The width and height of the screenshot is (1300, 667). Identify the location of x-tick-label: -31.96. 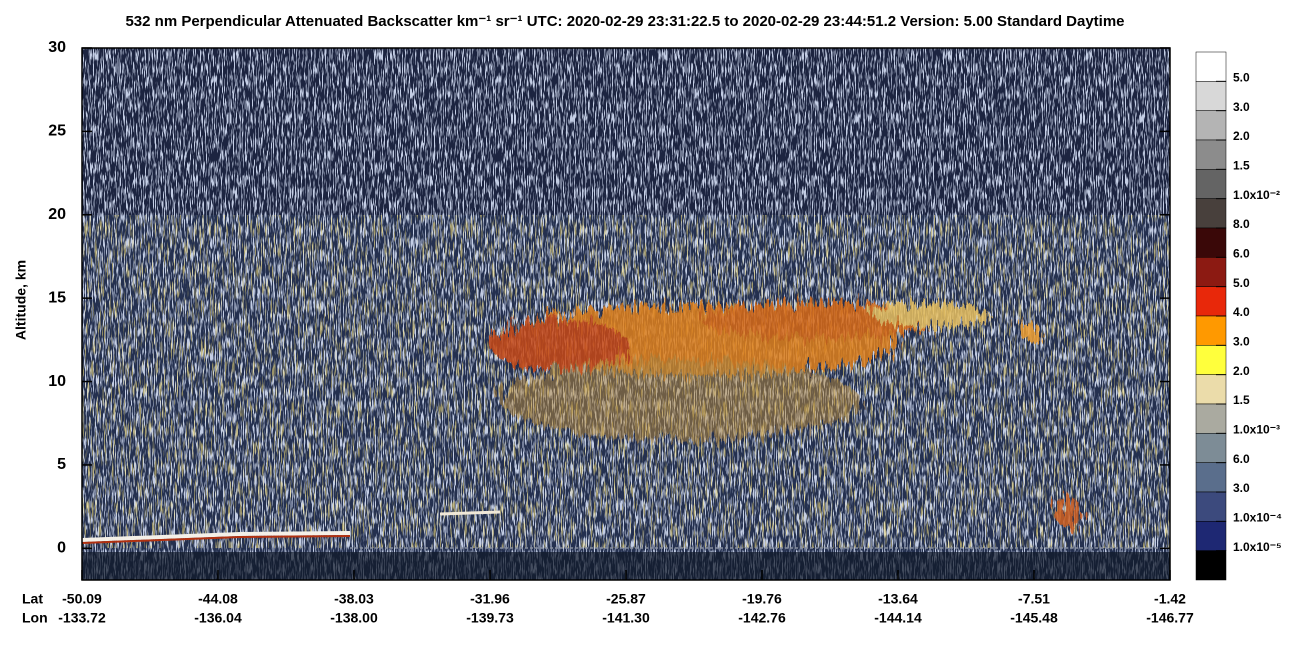
(490, 599).